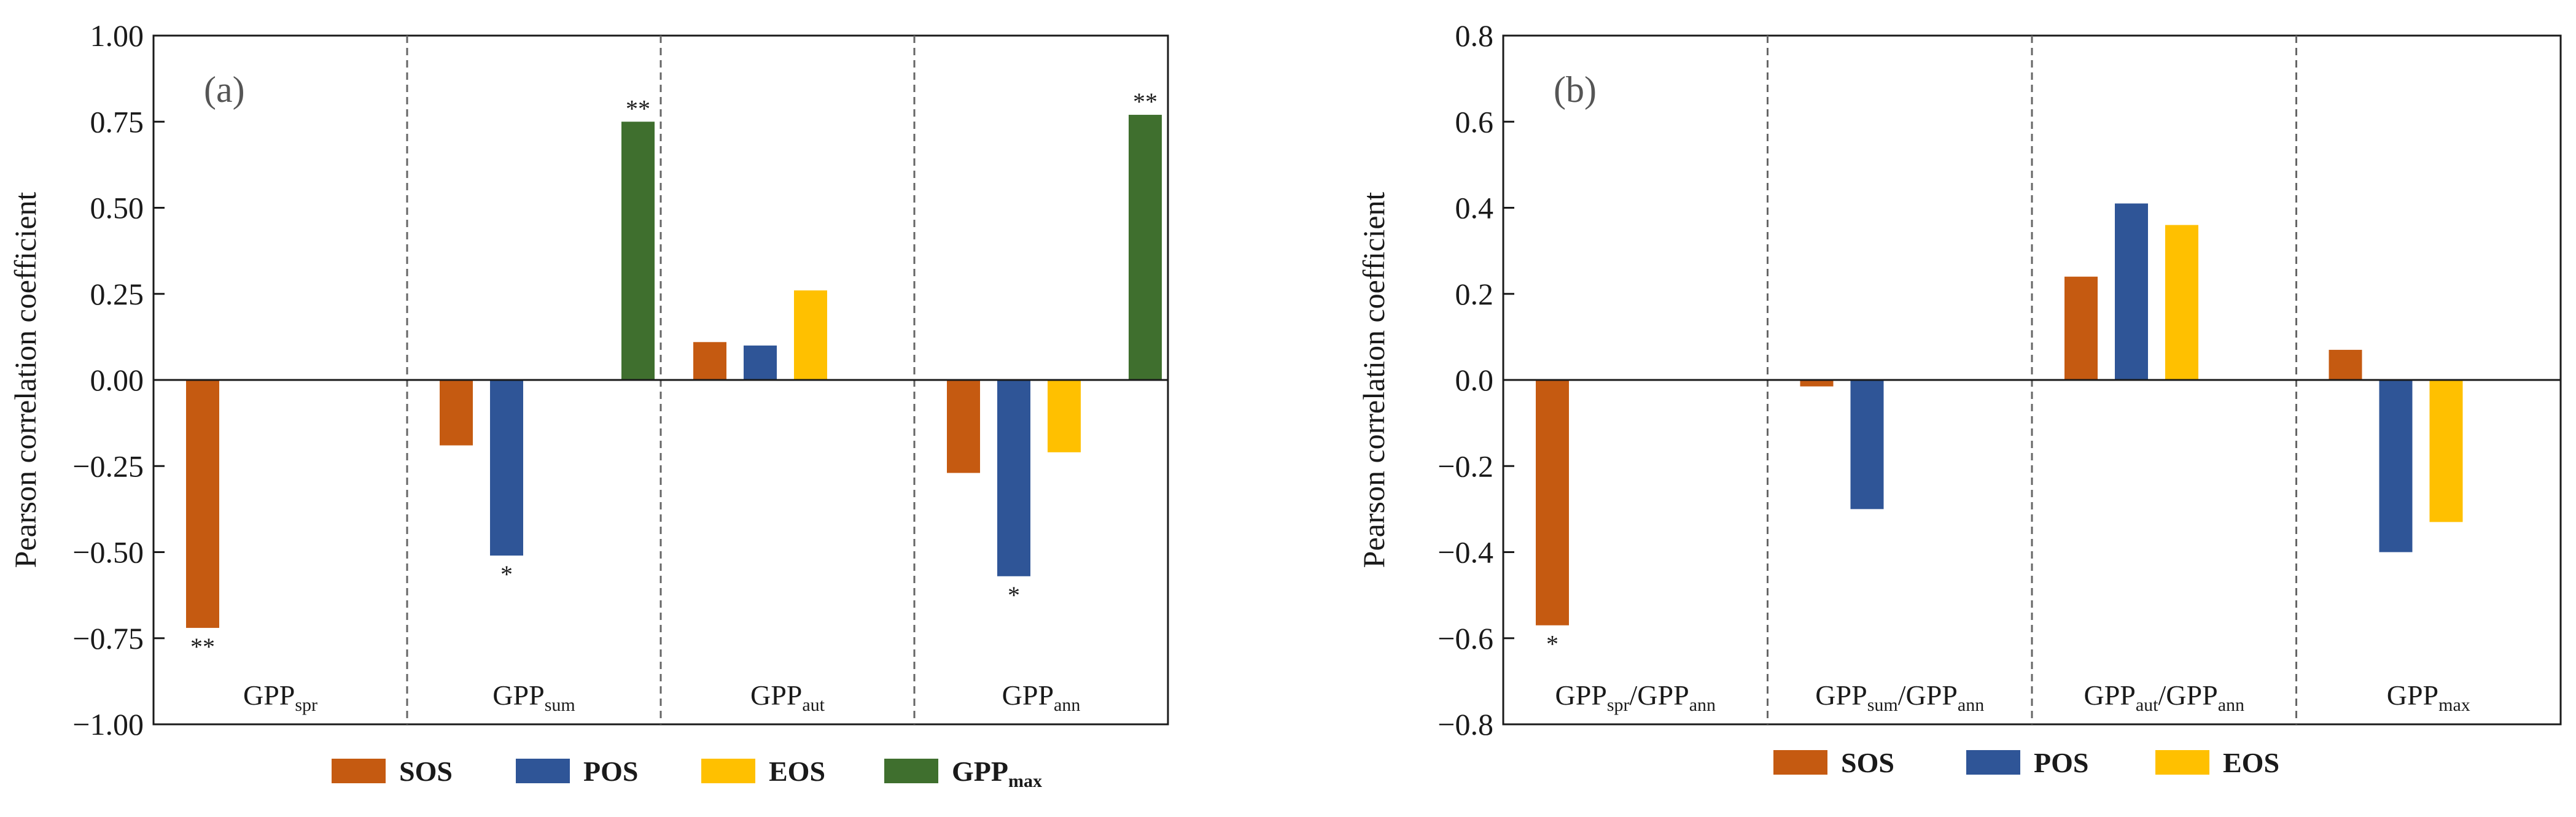  I want to click on panel-label: (b), so click(1575, 89).